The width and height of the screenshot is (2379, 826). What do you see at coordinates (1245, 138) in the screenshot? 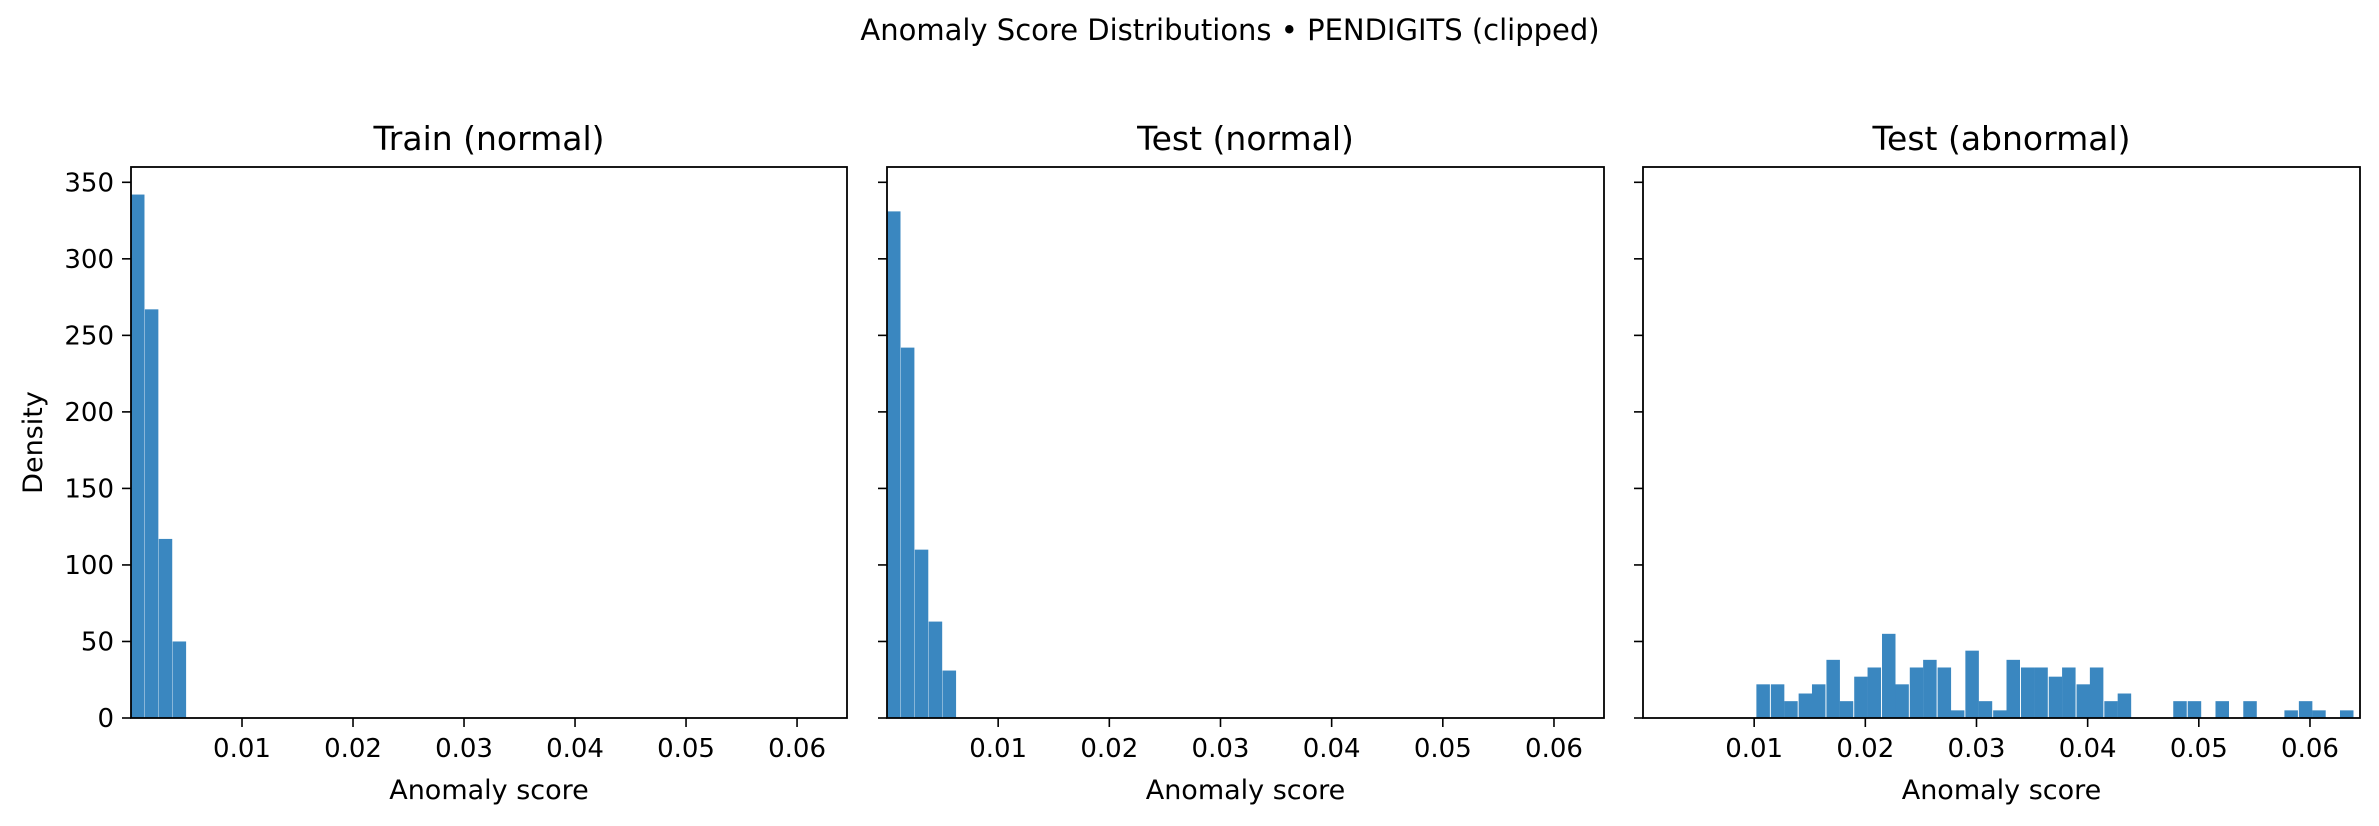
I see `panel-title: Test (normal)` at bounding box center [1245, 138].